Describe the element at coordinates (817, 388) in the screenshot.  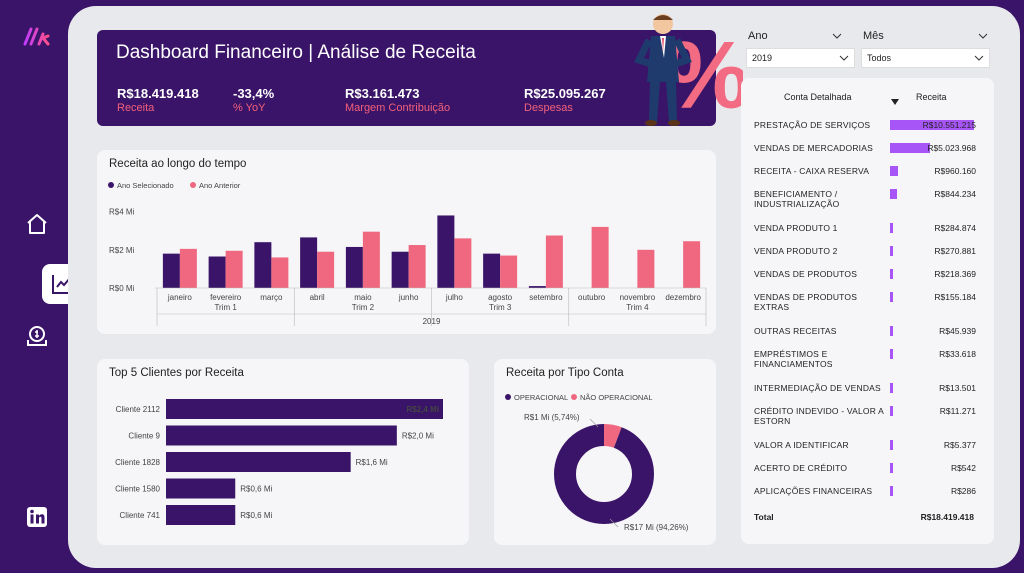
I see `table-cell-account: INTERMEDIAÇÃO DE VENDAS` at that location.